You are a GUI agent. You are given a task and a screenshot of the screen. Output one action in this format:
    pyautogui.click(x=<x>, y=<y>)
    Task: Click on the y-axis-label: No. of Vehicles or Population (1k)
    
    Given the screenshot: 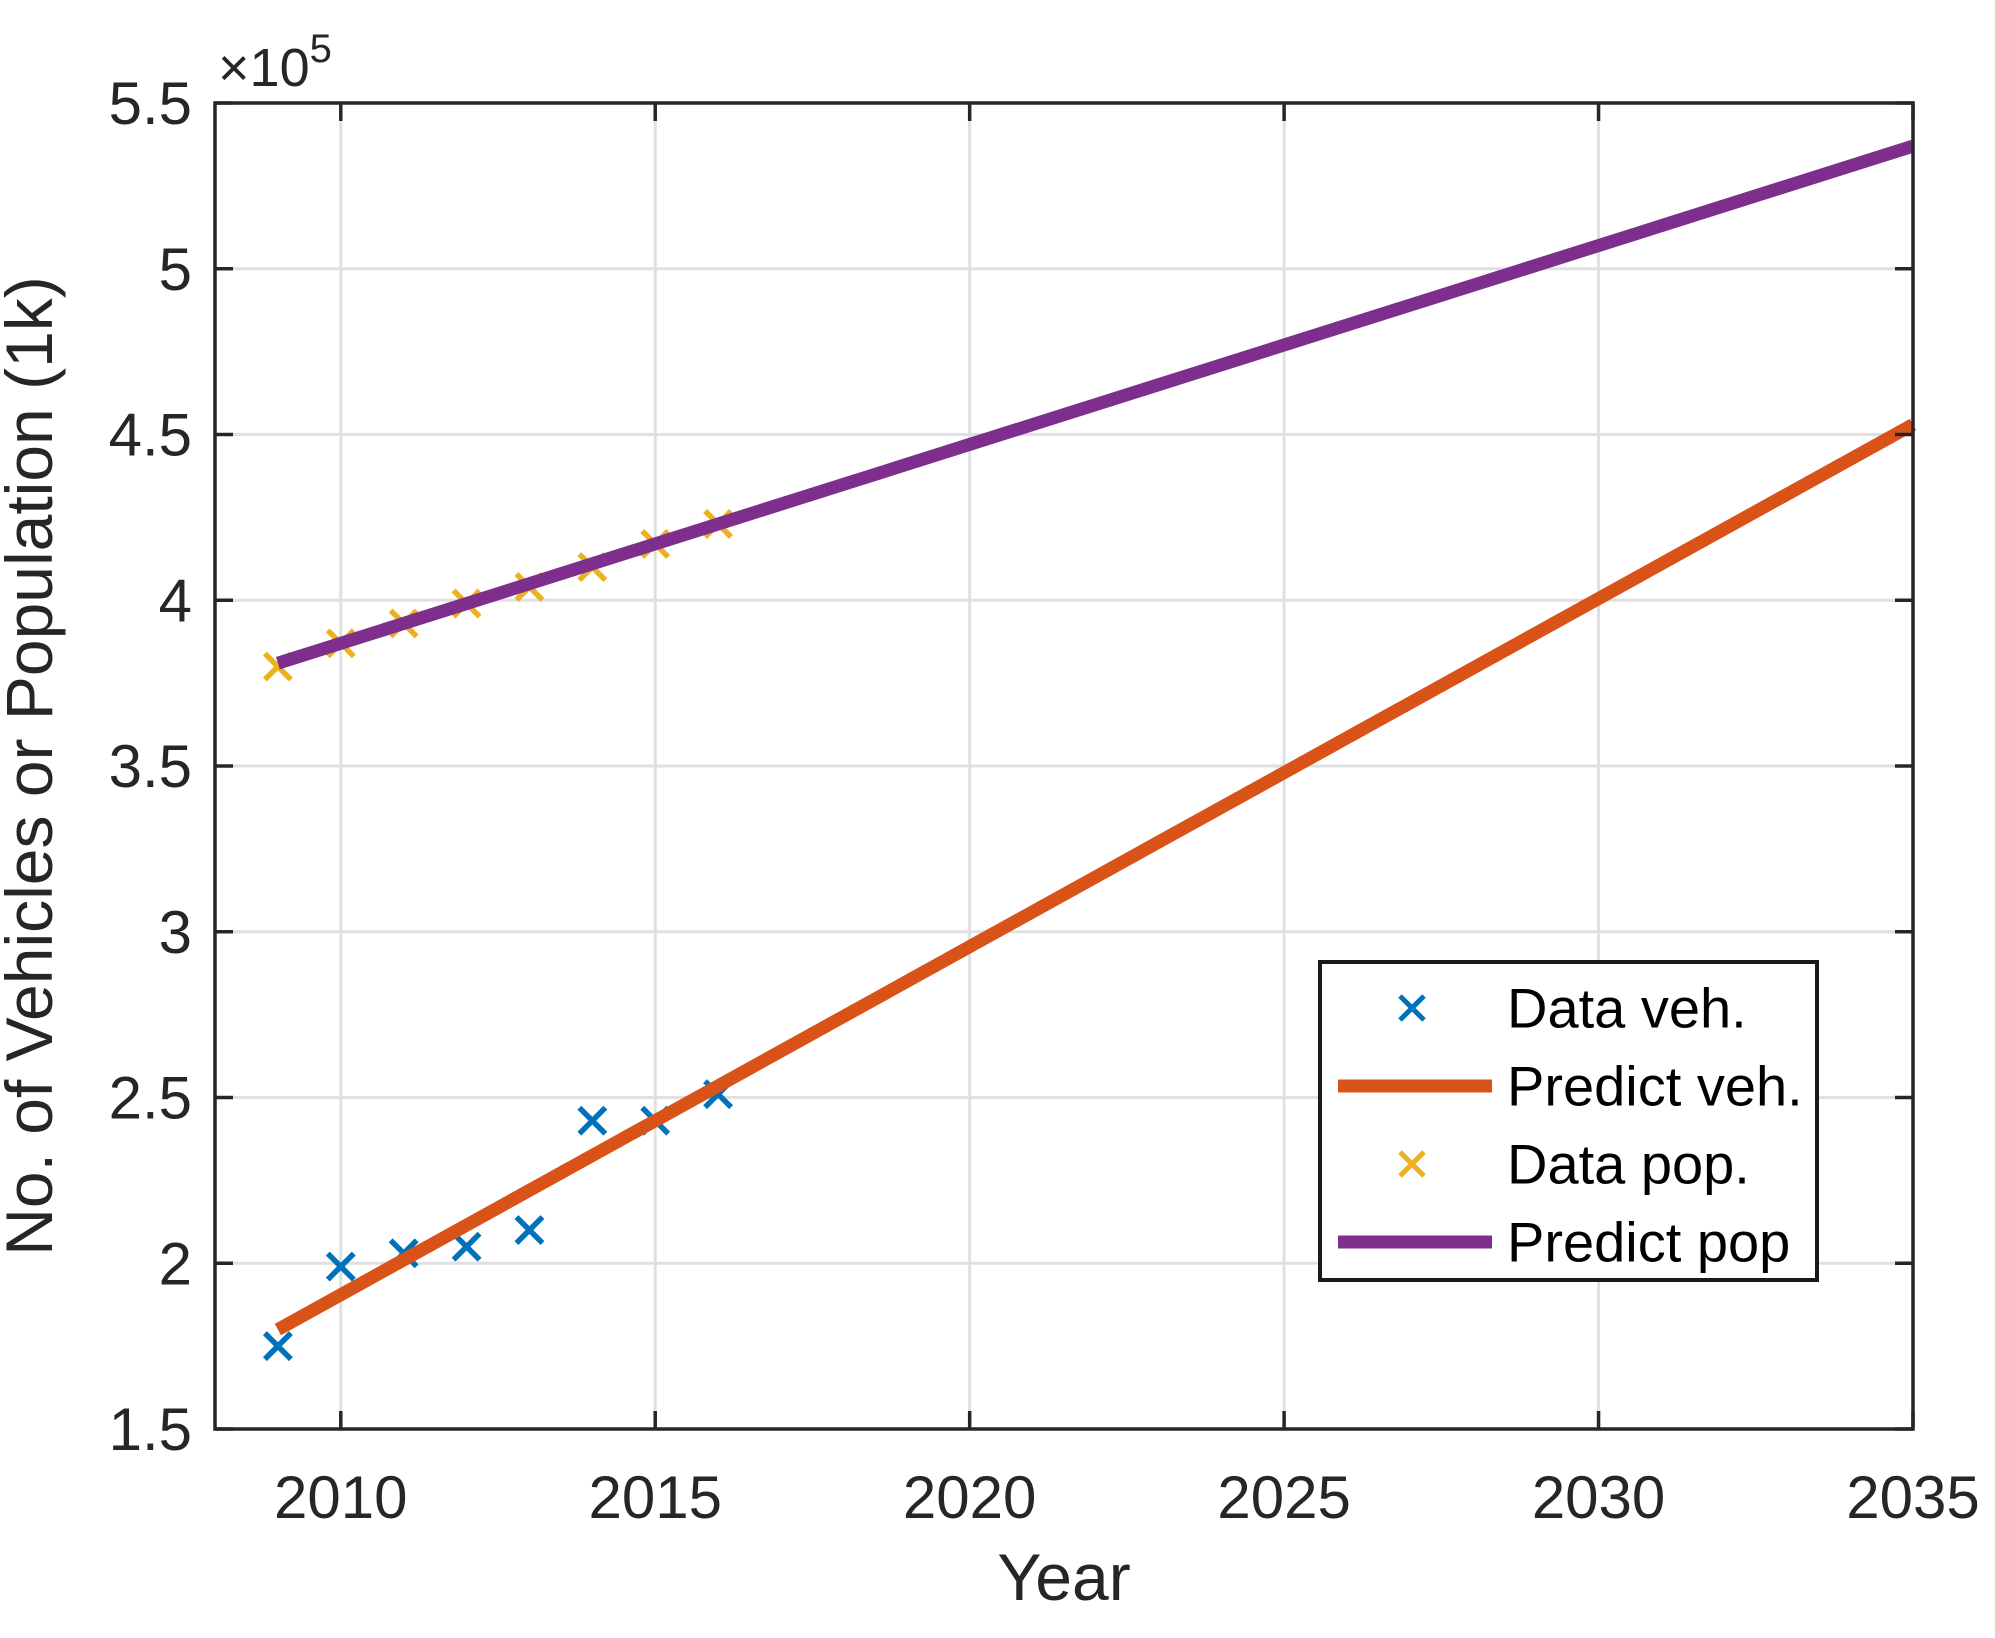 What is the action you would take?
    pyautogui.click(x=33, y=766)
    